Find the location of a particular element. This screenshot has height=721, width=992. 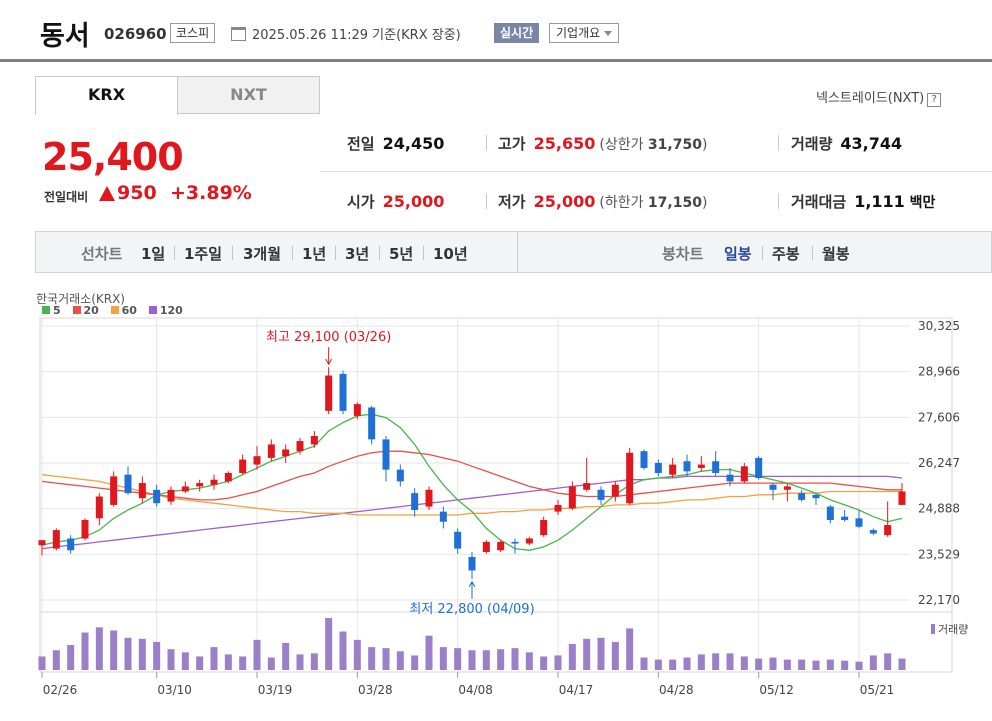

x-tick-label: 04/17 is located at coordinates (576, 690).